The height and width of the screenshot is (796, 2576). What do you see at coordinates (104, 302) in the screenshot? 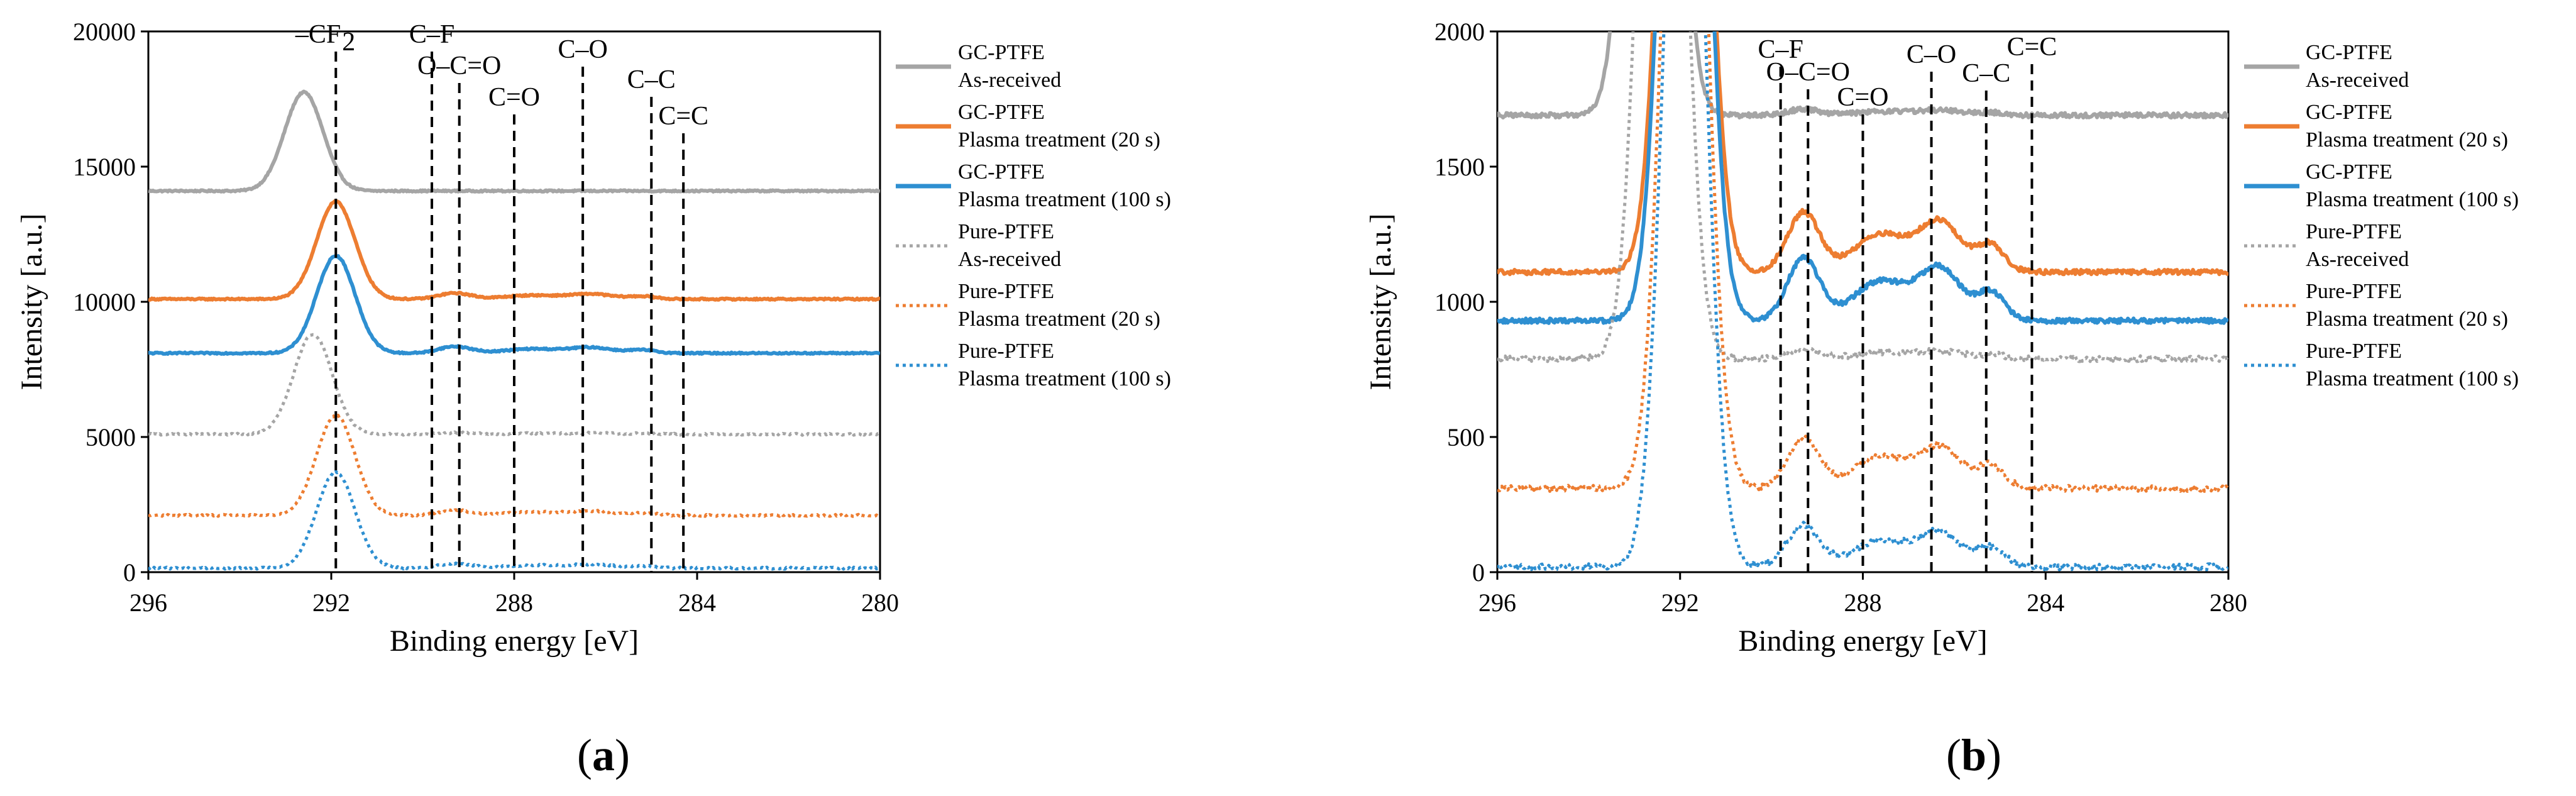
I see `y-tick-label: 10000` at bounding box center [104, 302].